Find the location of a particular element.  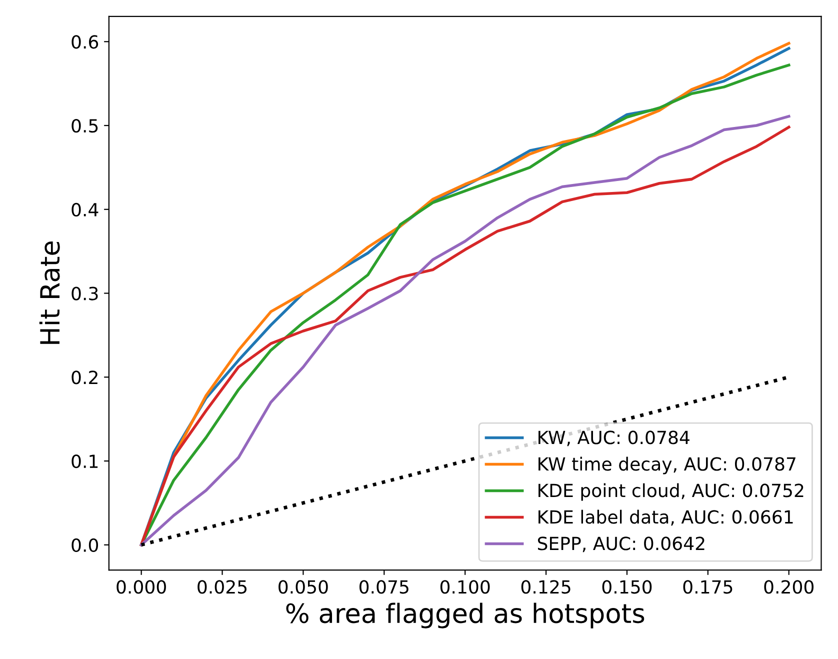

y-tick-label: 0.4 is located at coordinates (85, 209).